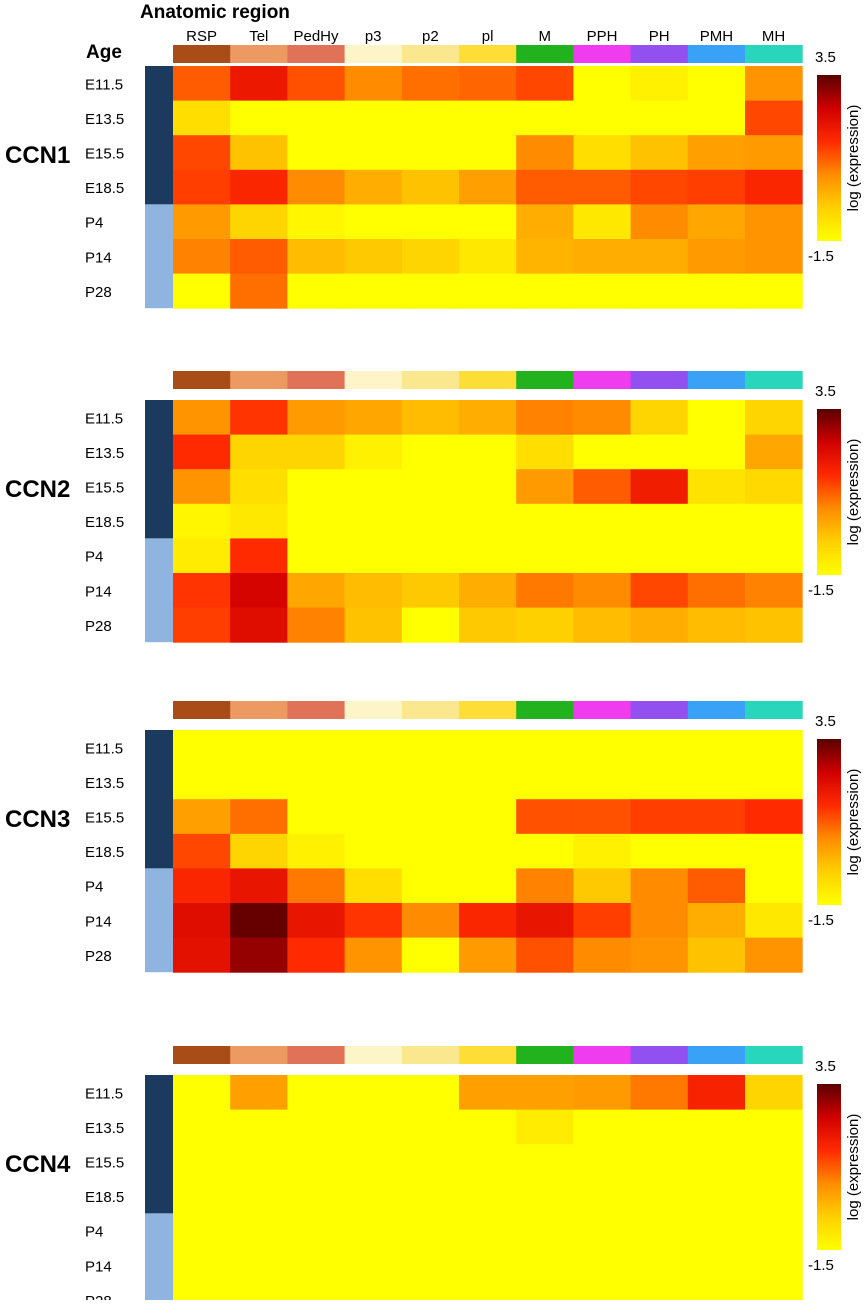 This screenshot has width=868, height=1305. I want to click on colorbar, so click(829, 158).